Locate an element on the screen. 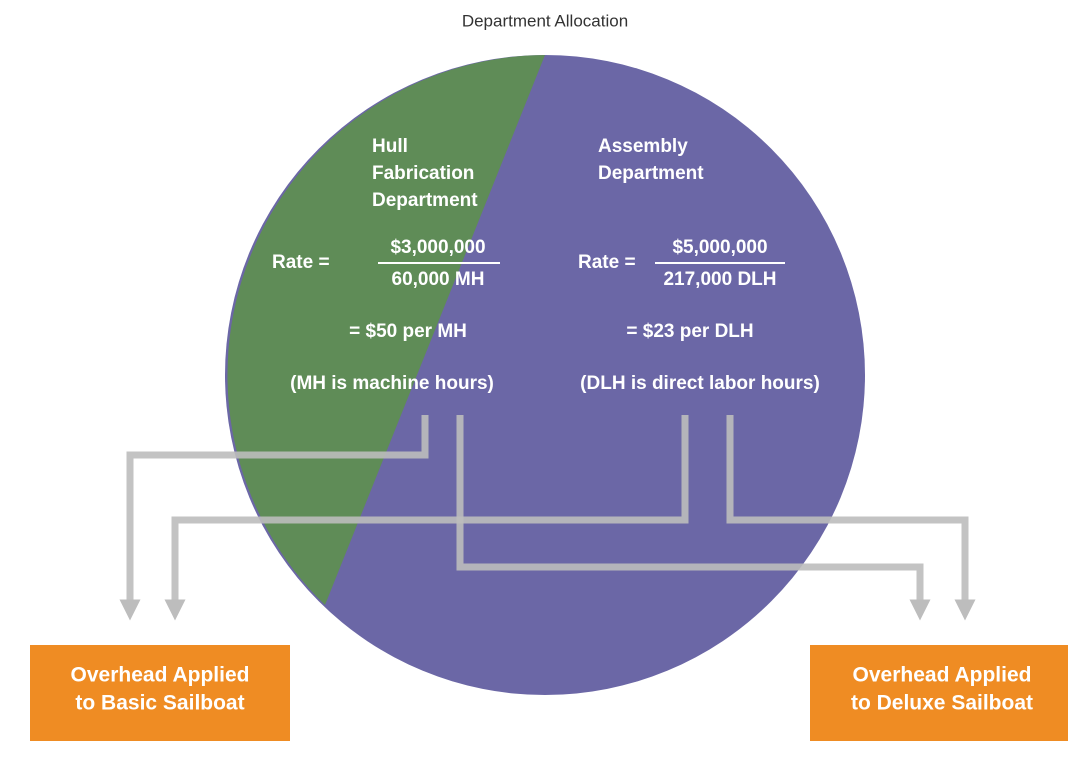  dept-name: Hull is located at coordinates (390, 146).